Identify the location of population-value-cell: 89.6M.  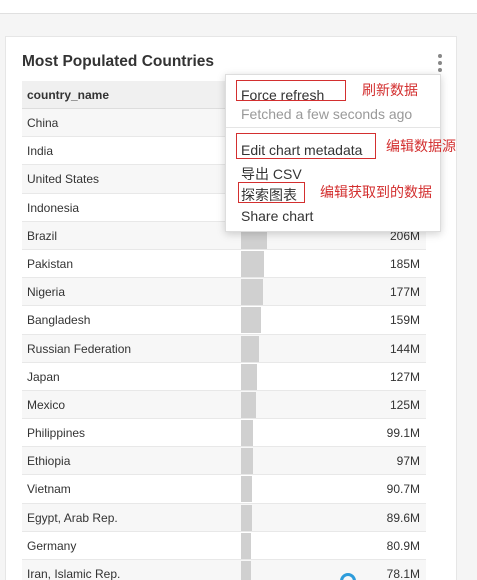
(403, 517).